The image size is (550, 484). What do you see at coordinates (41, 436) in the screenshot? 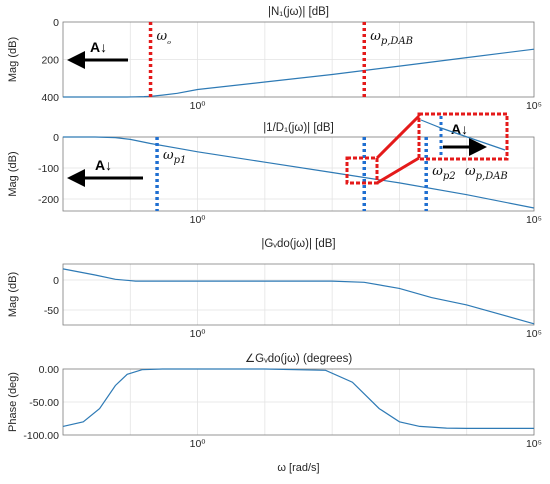
I see `y-tick-label: -100.00` at bounding box center [41, 436].